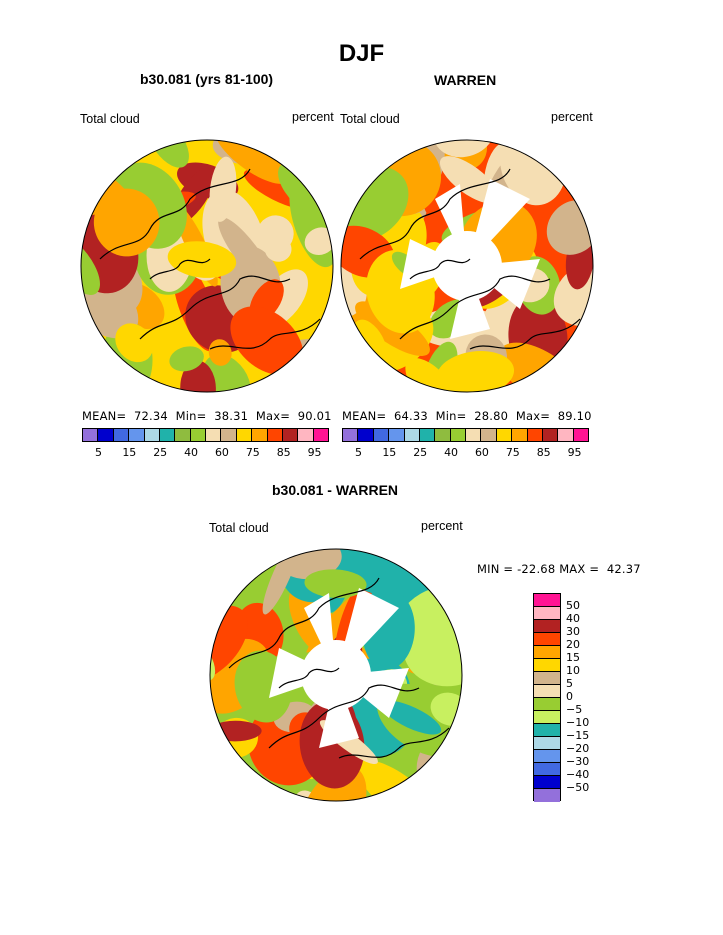  Describe the element at coordinates (205, 453) in the screenshot. I see `colorbar-model-ticks: 5 15 25 40 60 75 85 95` at that location.